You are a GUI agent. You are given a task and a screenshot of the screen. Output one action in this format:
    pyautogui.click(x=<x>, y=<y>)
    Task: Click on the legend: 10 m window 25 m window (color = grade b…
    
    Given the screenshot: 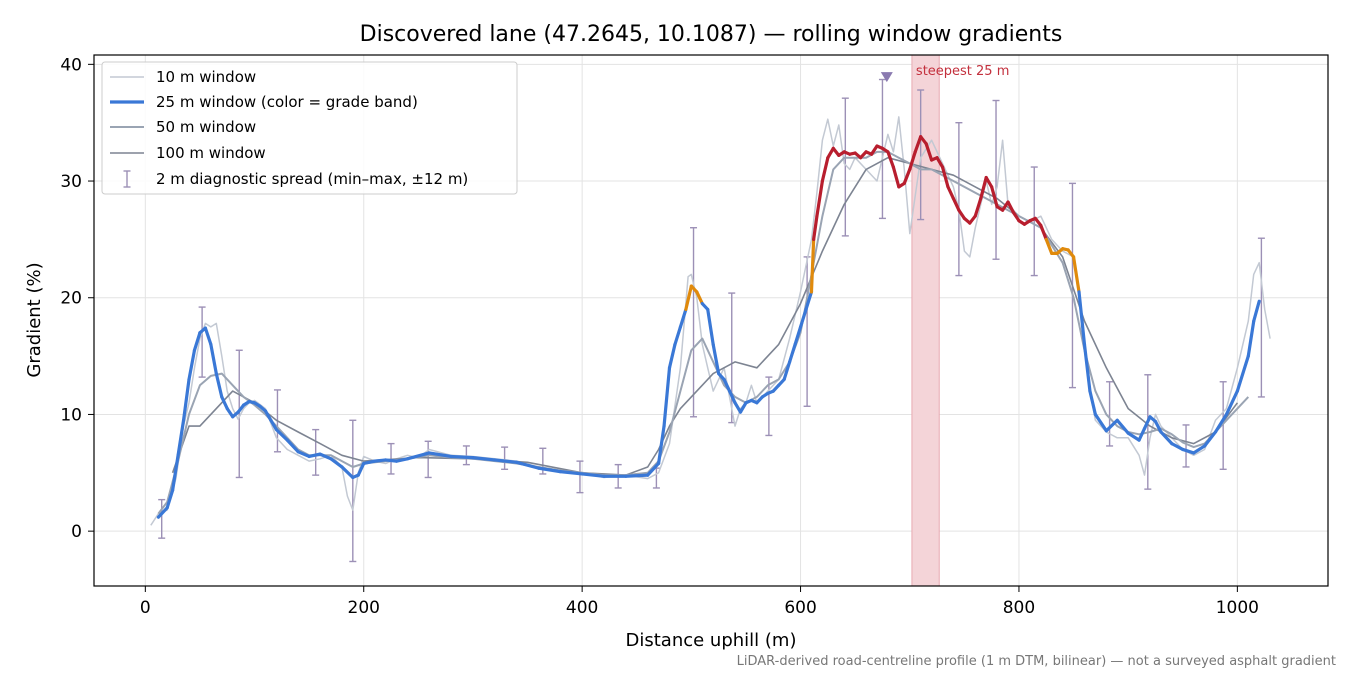 What is the action you would take?
    pyautogui.click(x=309, y=128)
    